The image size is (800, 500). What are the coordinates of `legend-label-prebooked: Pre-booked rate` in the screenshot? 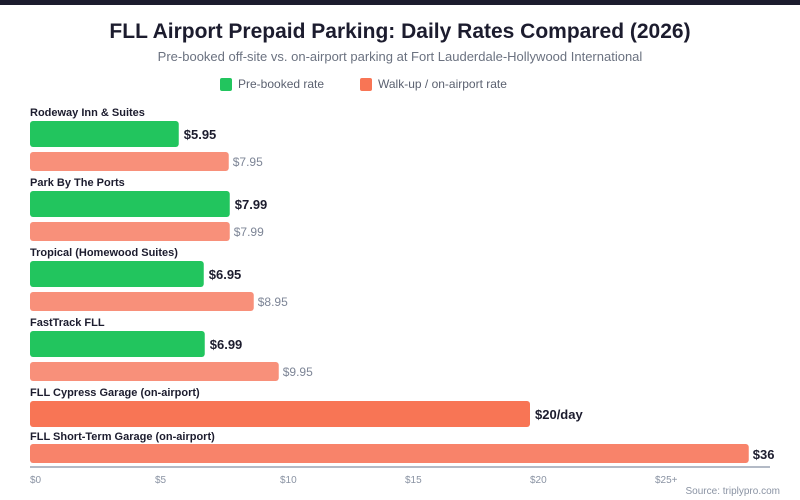 It's located at (281, 84).